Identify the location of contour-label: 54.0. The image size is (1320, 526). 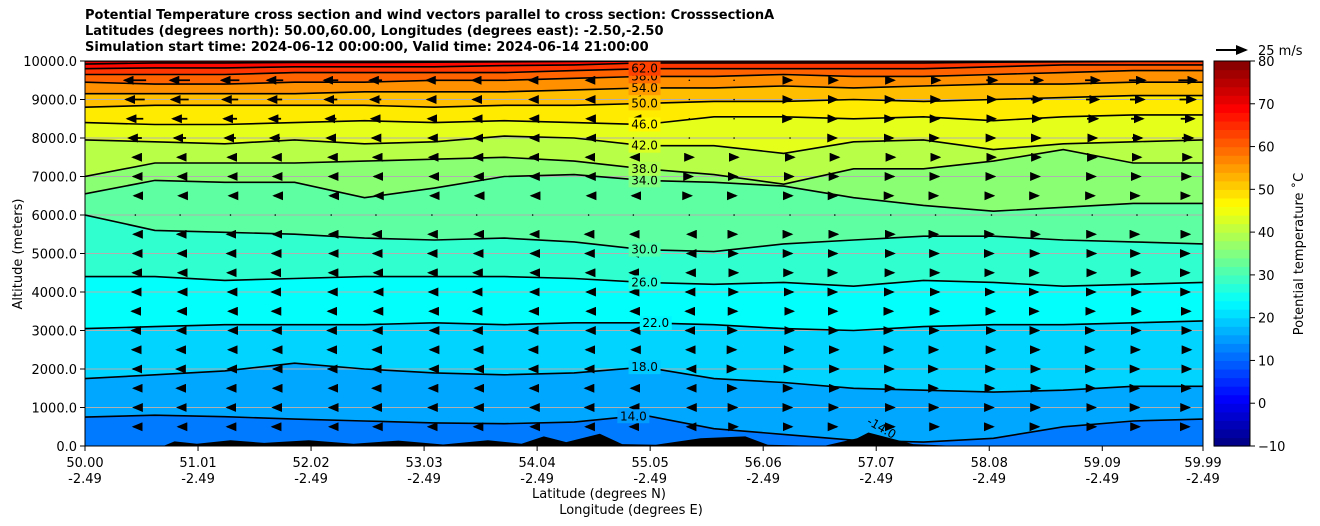
(644, 88).